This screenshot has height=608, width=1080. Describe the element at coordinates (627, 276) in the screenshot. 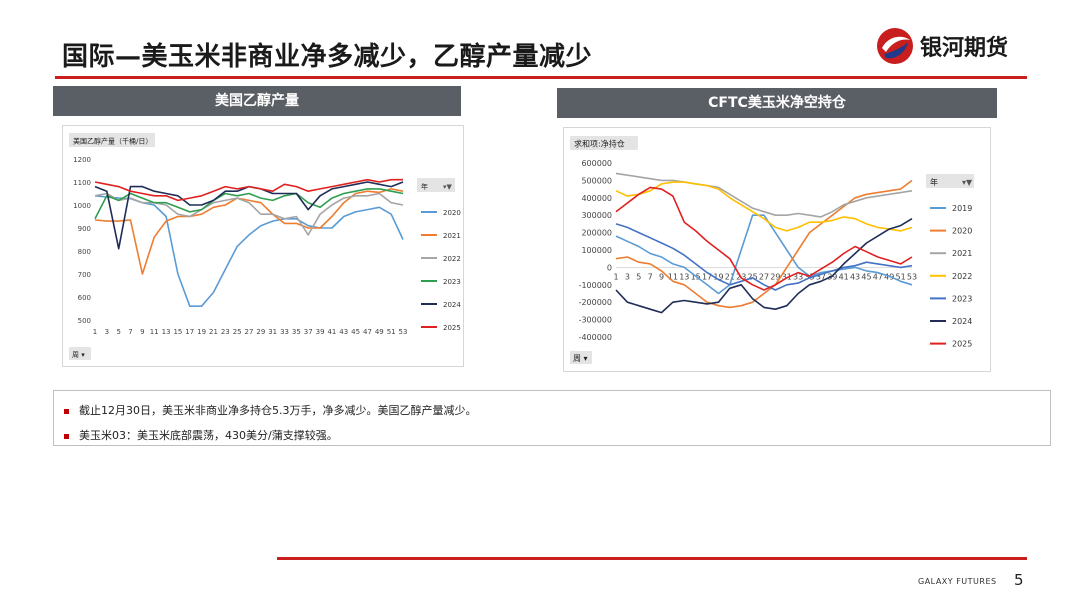

I see `x-tick-label: 3` at that location.